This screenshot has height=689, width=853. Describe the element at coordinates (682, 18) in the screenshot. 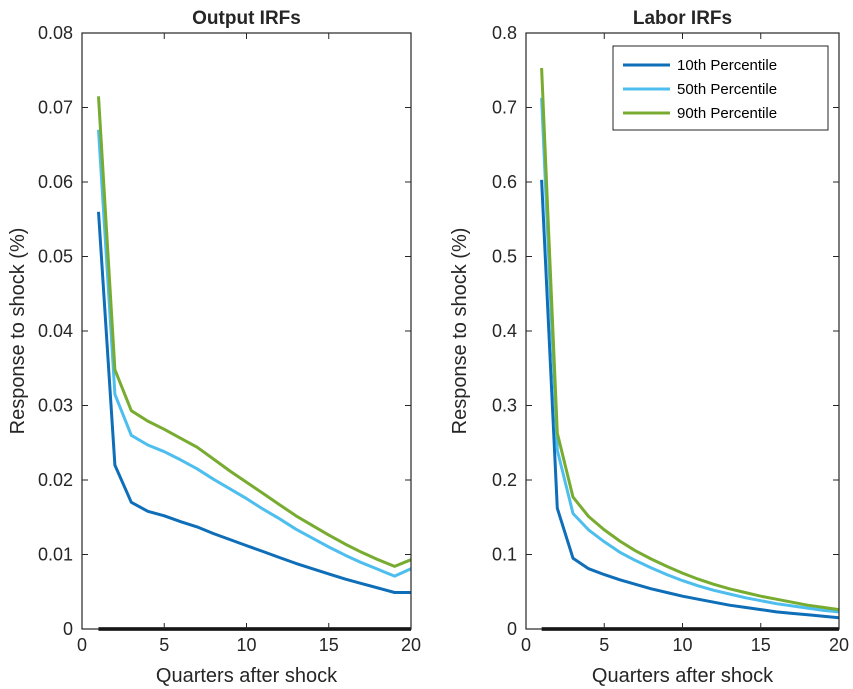

I see `chart-title: Labor IRFs` at that location.